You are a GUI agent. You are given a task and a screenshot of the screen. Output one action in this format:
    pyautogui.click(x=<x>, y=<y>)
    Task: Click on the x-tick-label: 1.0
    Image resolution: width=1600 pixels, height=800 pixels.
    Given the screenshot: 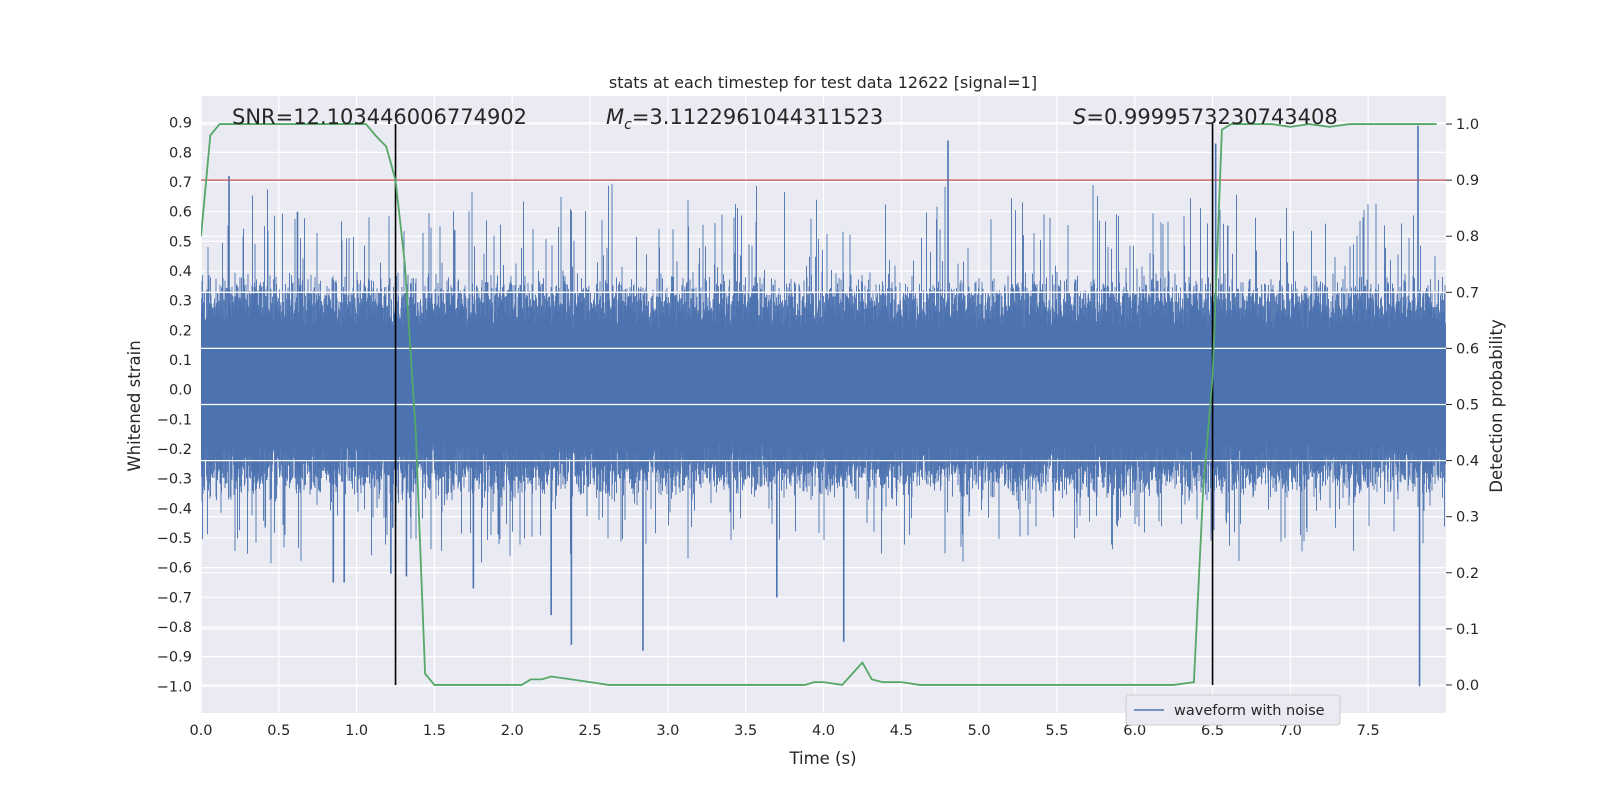 What is the action you would take?
    pyautogui.click(x=356, y=731)
    